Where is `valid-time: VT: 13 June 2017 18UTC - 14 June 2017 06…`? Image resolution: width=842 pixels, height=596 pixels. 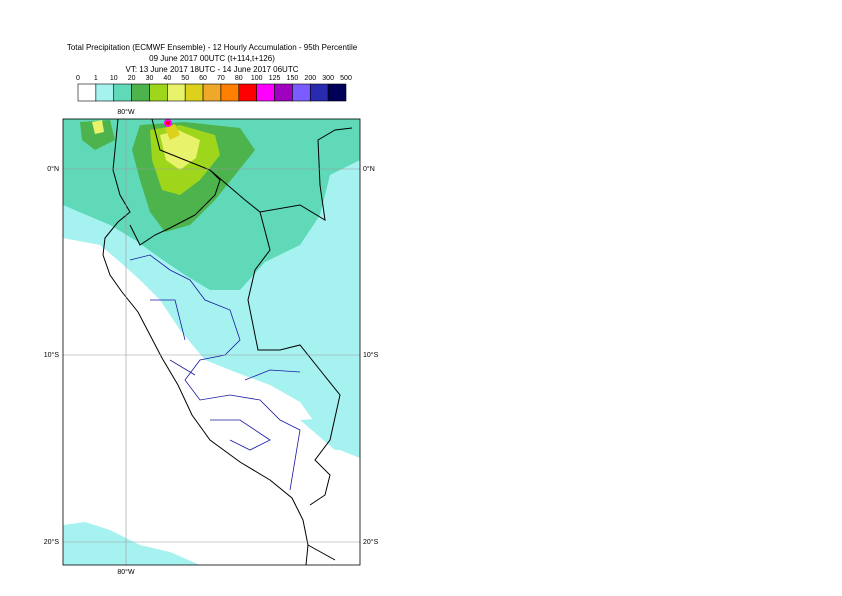 valid-time: VT: 13 June 2017 18UTC - 14 June 2017 06… is located at coordinates (212, 69).